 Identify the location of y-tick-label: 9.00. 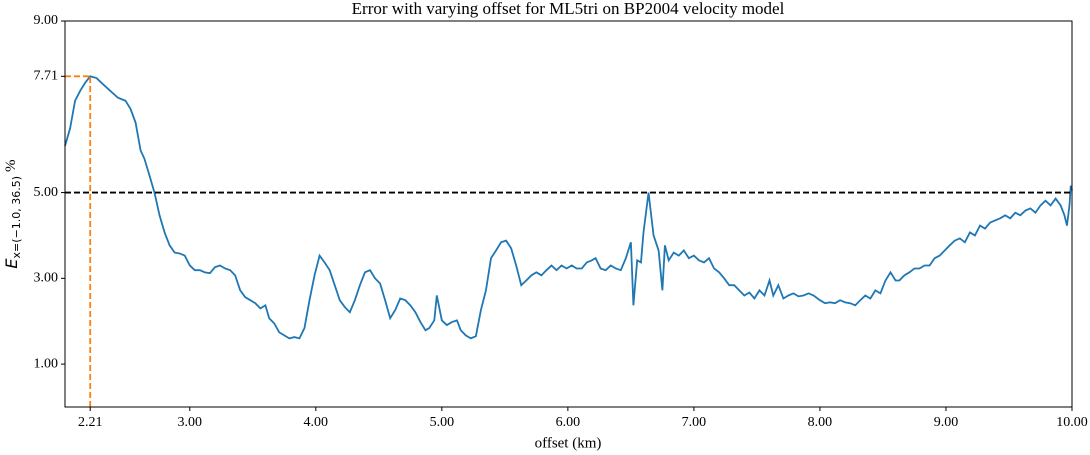
(46, 20).